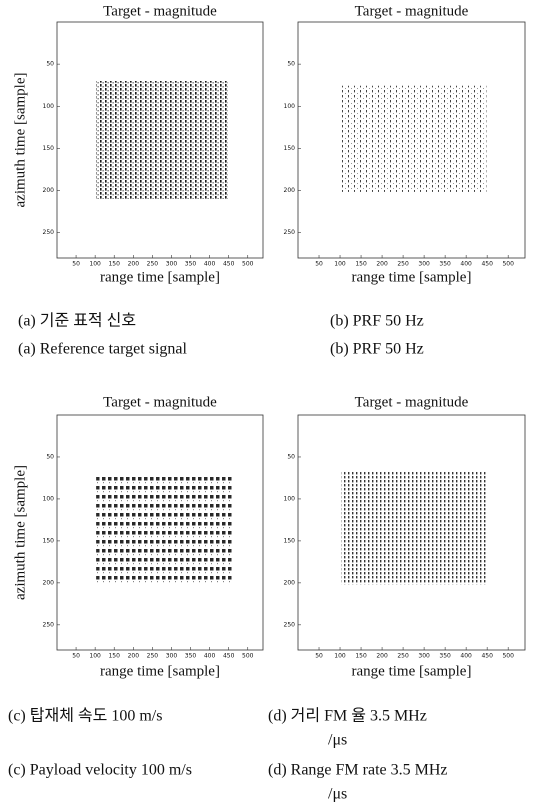 The height and width of the screenshot is (805, 541). What do you see at coordinates (103, 349) in the screenshot?
I see `caption-english: (a) Reference target signal` at bounding box center [103, 349].